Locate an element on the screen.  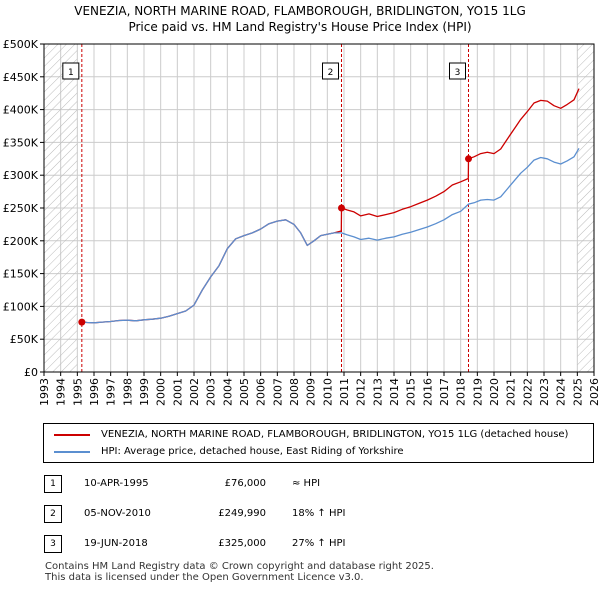
sale-price: £325,000 is located at coordinates (242, 543).